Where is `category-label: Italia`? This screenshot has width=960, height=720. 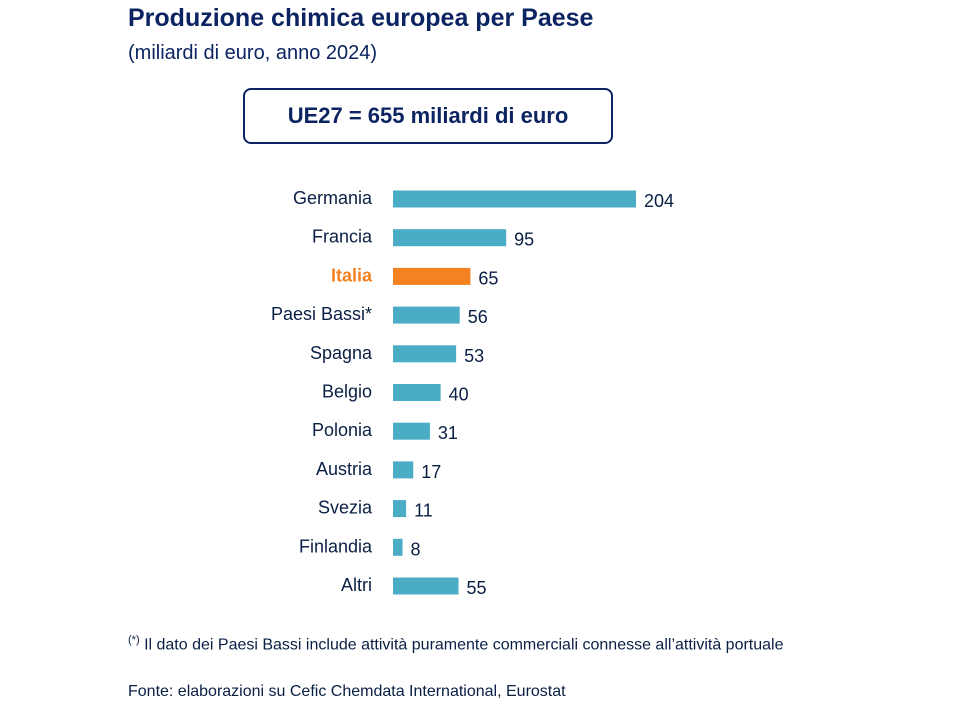
category-label: Italia is located at coordinates (352, 275).